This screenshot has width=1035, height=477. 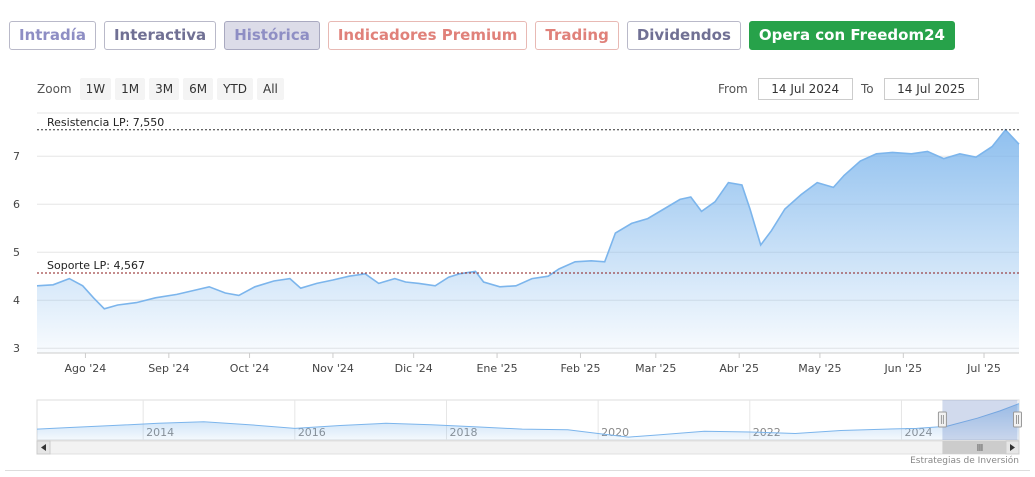 What do you see at coordinates (577, 35) in the screenshot?
I see `tab-trading: Trading` at bounding box center [577, 35].